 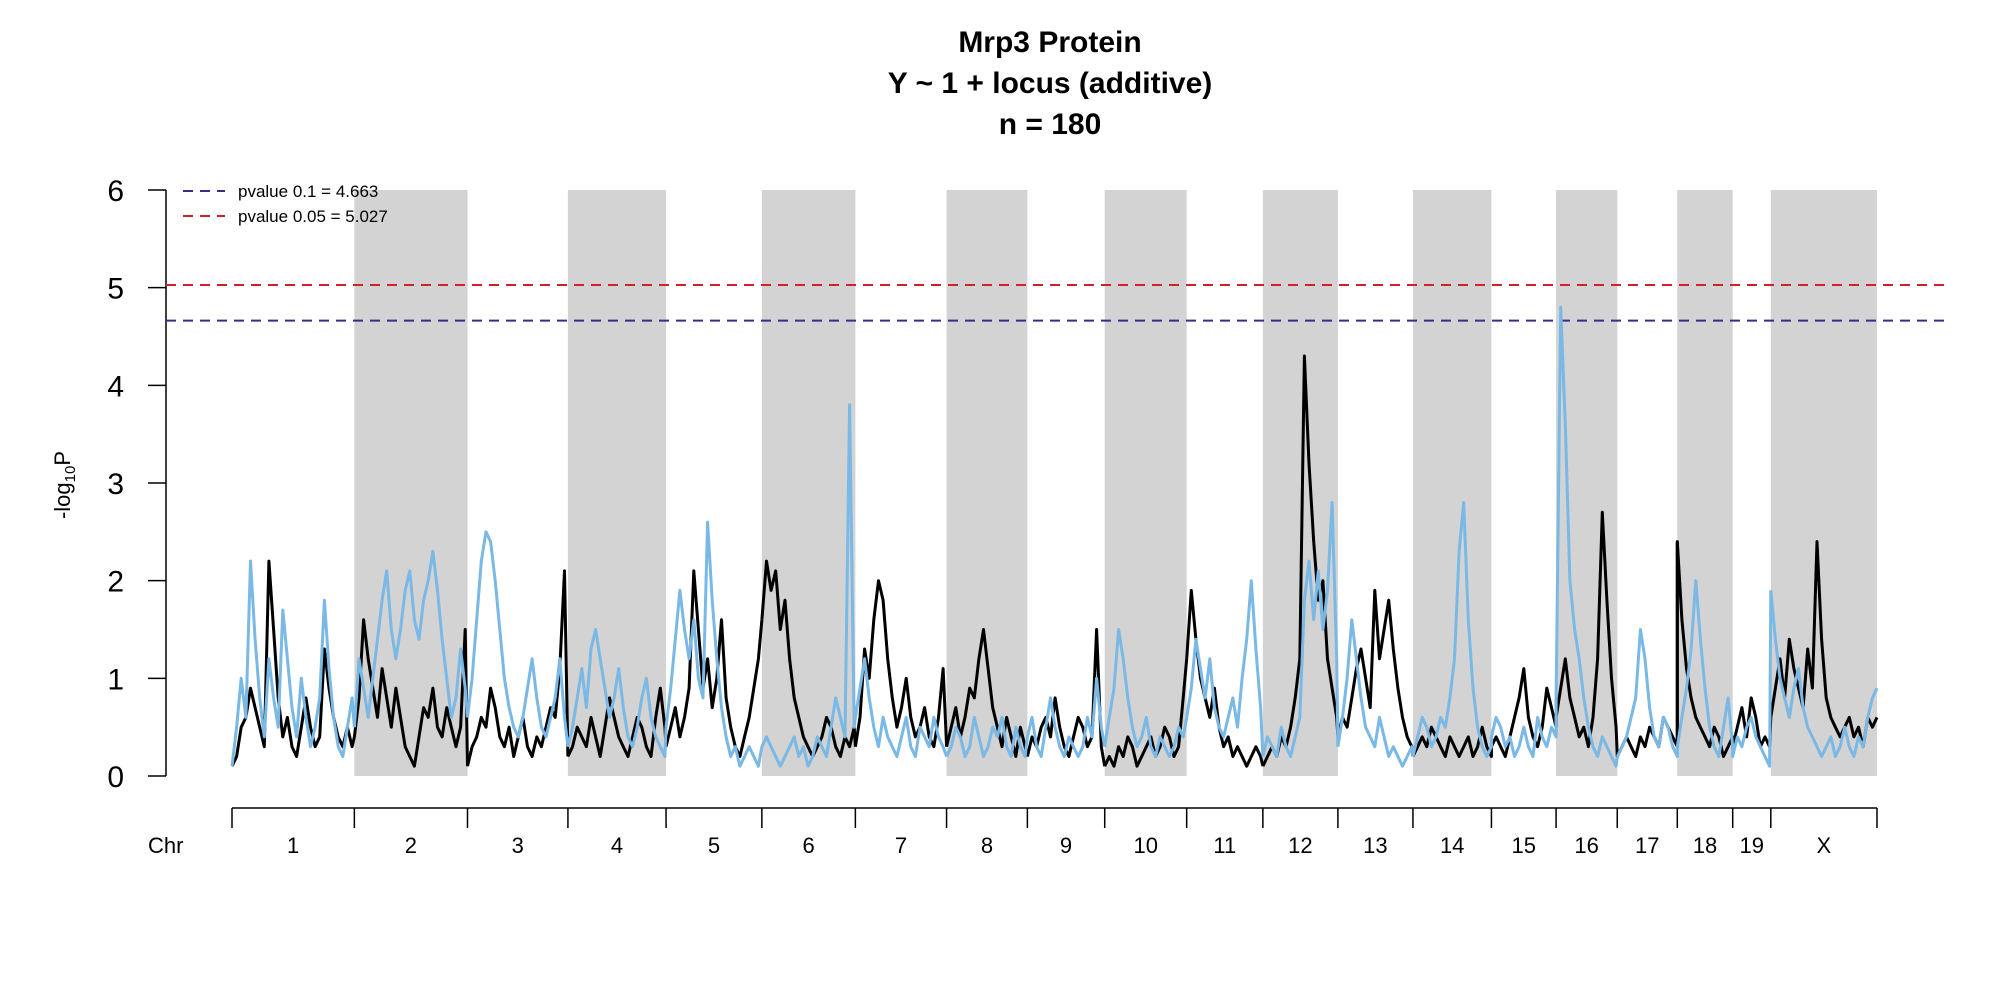 I want to click on chromosome-label-19: 19, so click(x=1752, y=845).